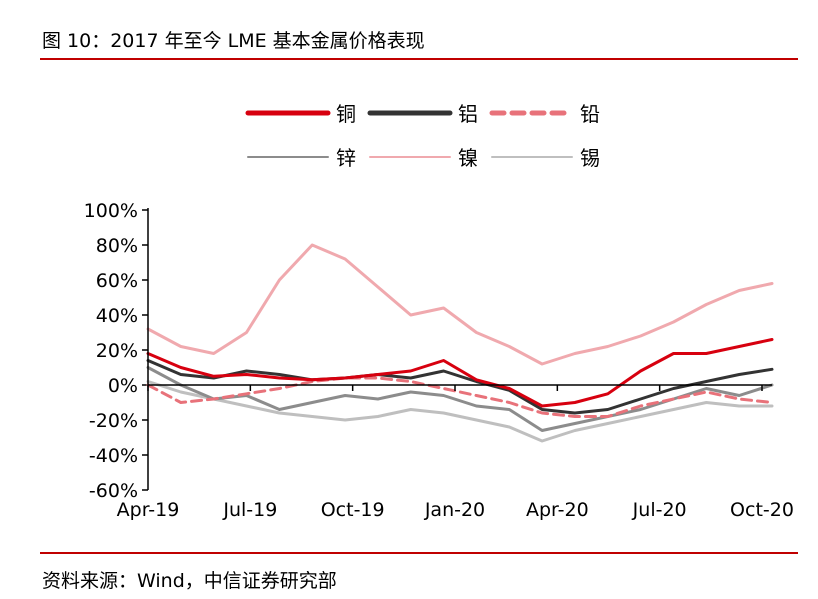  Describe the element at coordinates (353, 510) in the screenshot. I see `x-tick-label: Oct-19` at that location.